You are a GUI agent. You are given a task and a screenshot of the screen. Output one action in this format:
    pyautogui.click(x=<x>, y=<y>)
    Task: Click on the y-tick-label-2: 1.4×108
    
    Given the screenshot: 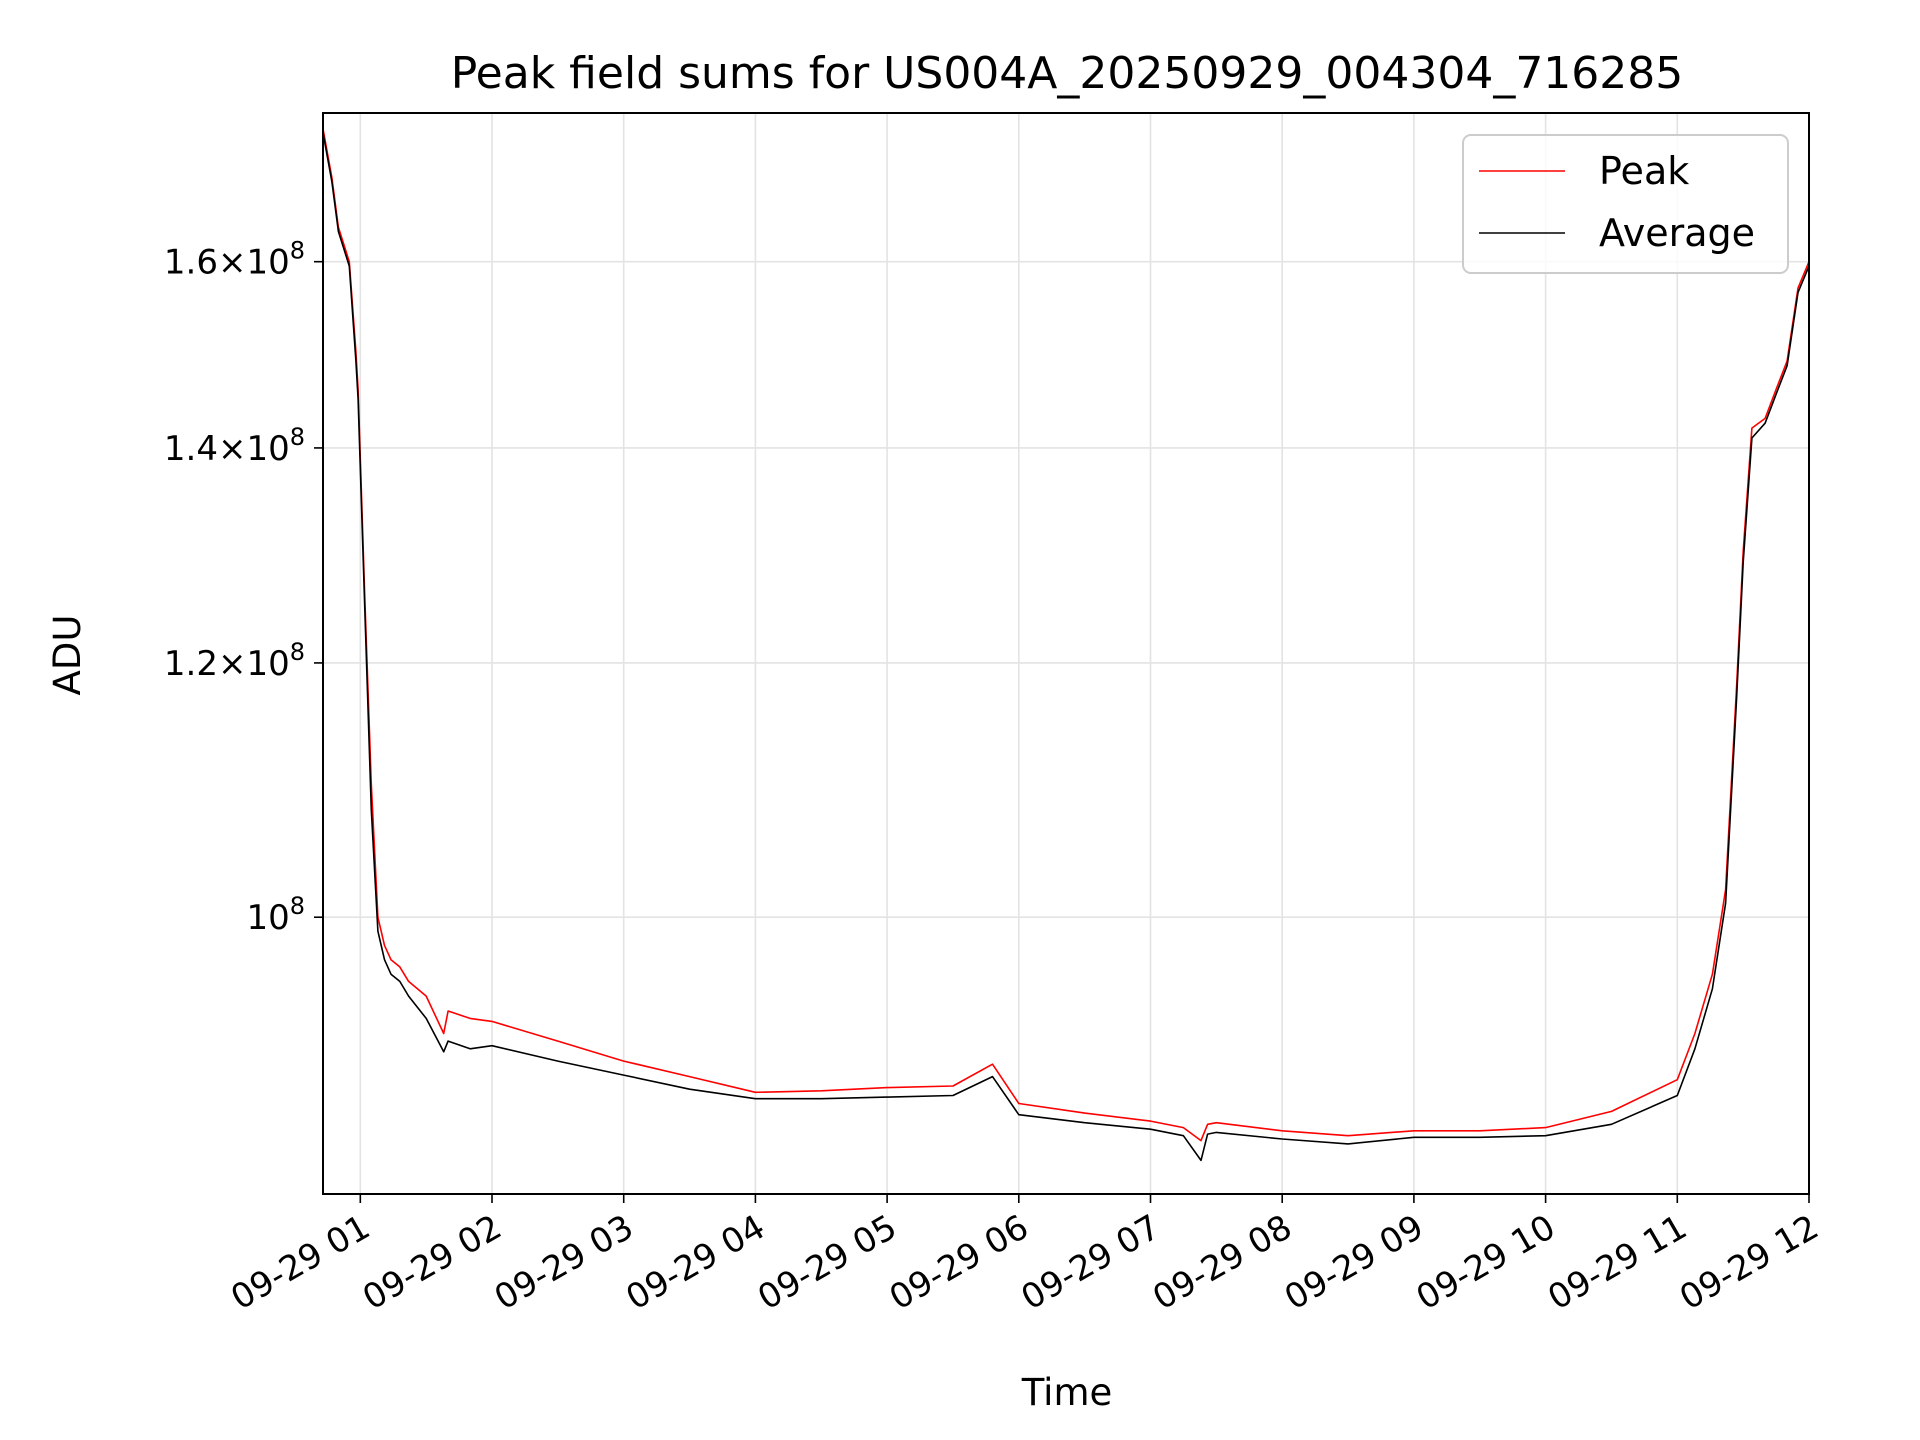 What is the action you would take?
    pyautogui.click(x=234, y=446)
    